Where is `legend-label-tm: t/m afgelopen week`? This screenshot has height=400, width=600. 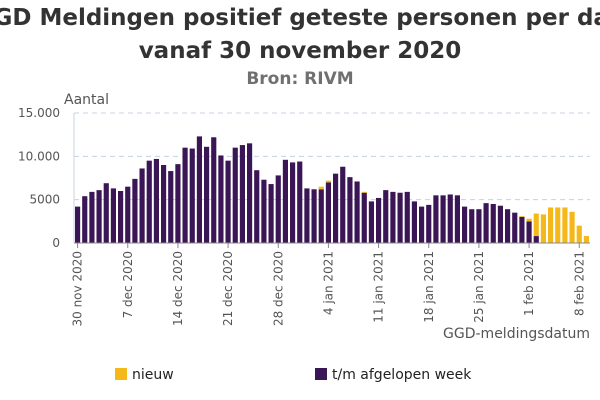 legend-label-tm: t/m afgelopen week is located at coordinates (402, 375).